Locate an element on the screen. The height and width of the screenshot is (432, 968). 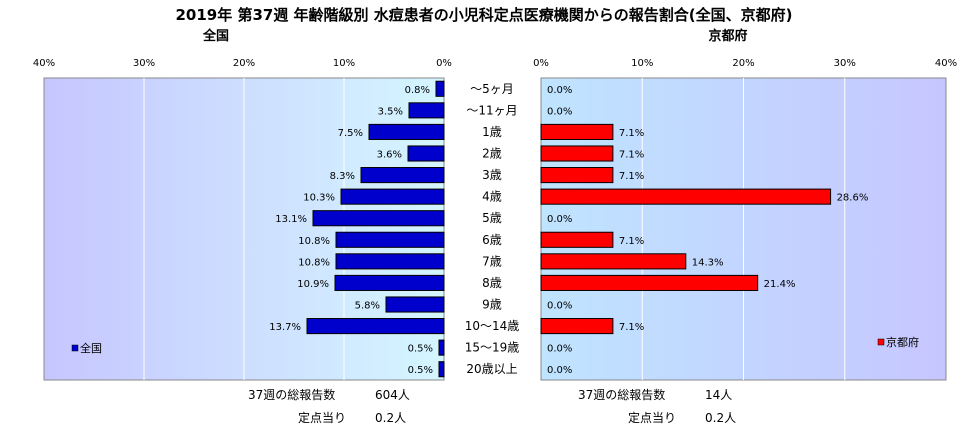
right-tick-label: 0% is located at coordinates (541, 63).